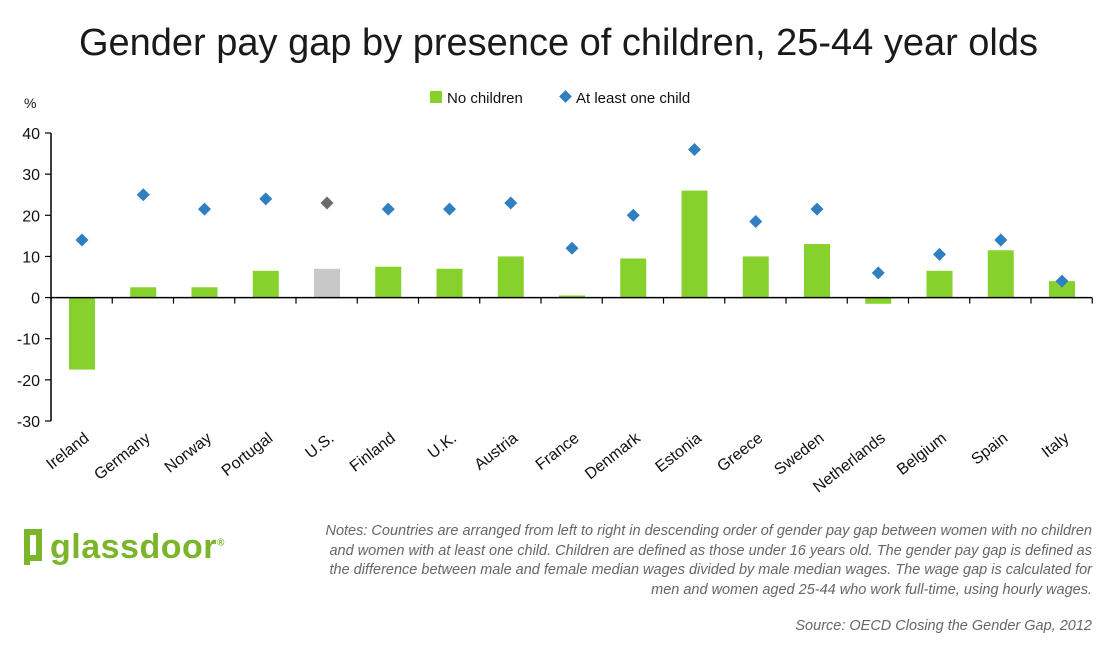 Image resolution: width=1117 pixels, height=658 pixels. Describe the element at coordinates (613, 456) in the screenshot. I see `x-tick-label-denmark: Denmark` at that location.